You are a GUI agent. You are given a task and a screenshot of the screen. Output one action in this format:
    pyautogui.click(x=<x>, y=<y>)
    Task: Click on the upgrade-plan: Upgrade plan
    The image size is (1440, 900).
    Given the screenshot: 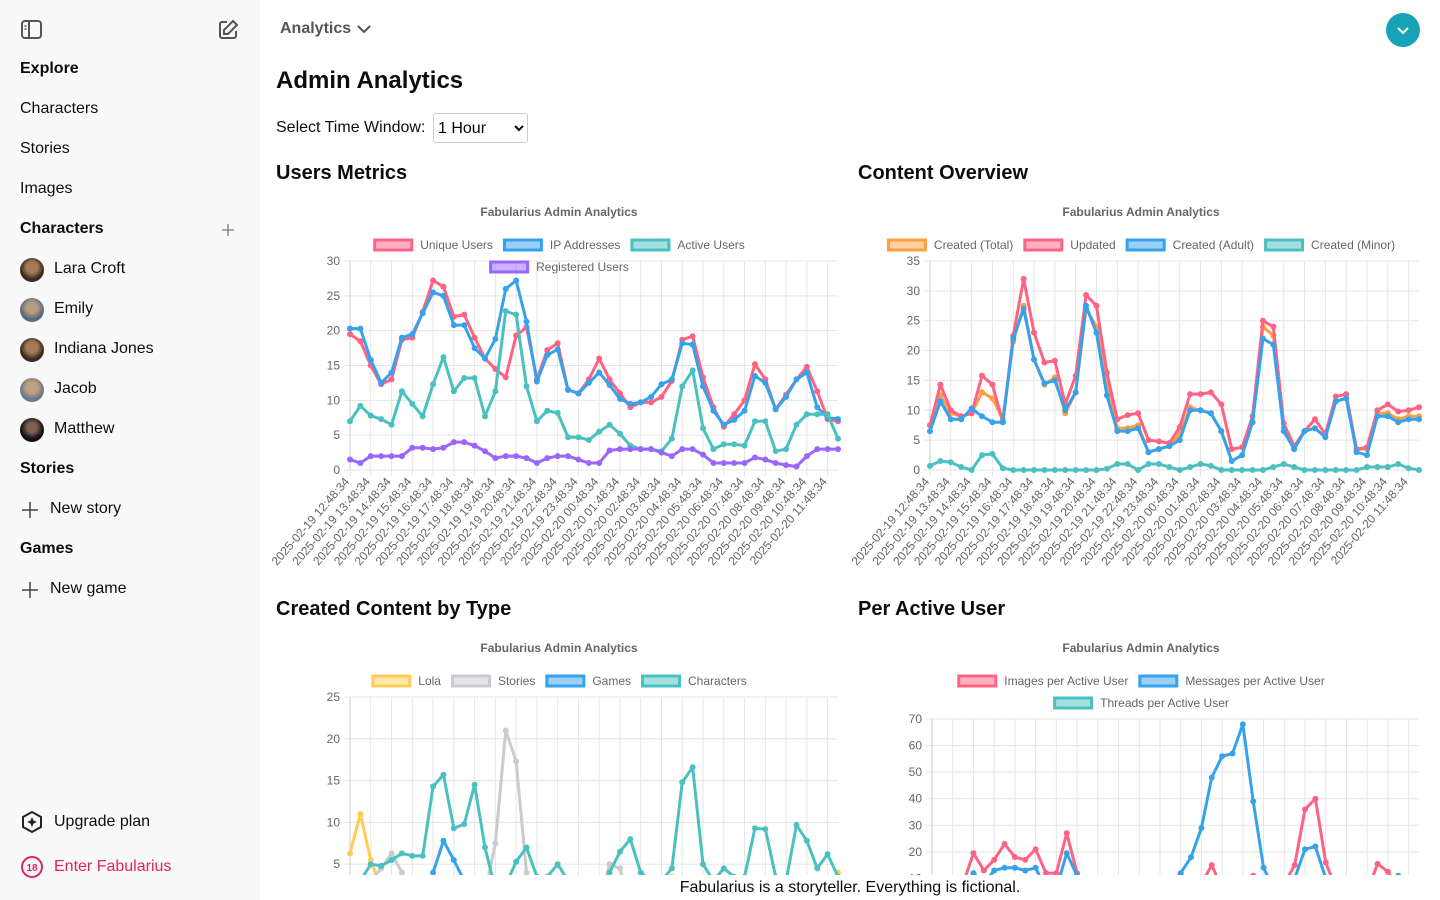 What is the action you would take?
    pyautogui.click(x=102, y=821)
    